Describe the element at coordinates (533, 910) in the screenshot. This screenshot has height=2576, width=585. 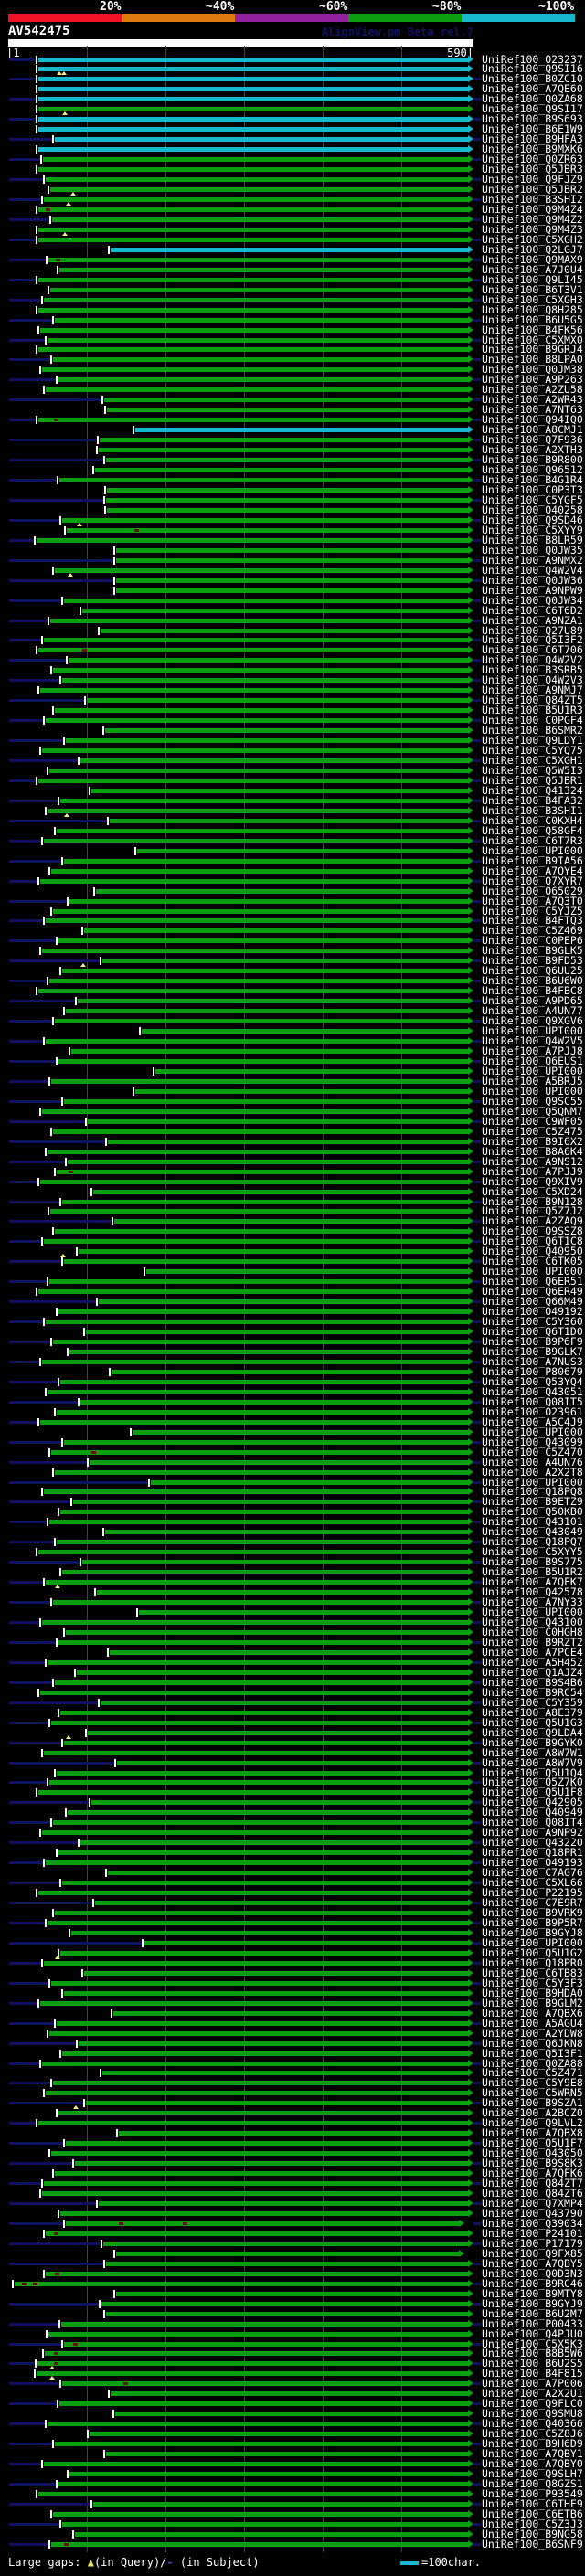
I see `hit-label: UniRef100_C5YJZ5` at that location.